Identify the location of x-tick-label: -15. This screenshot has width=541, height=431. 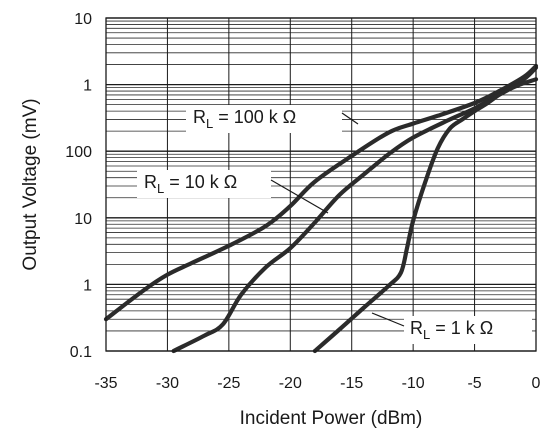
(351, 383).